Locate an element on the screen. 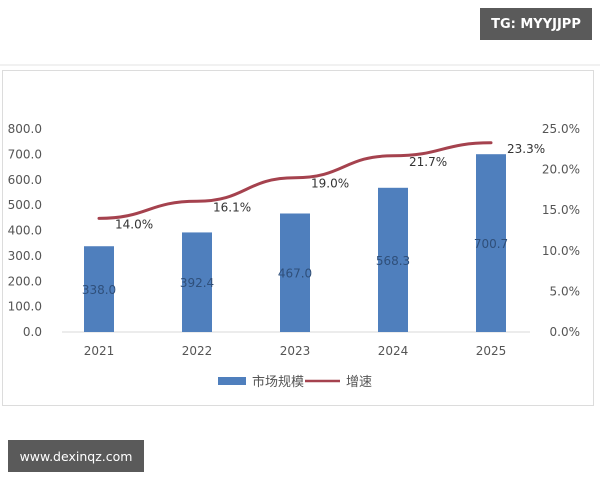 Image resolution: width=600 pixels, height=480 pixels. x-axis-tick: 2024 is located at coordinates (393, 351).